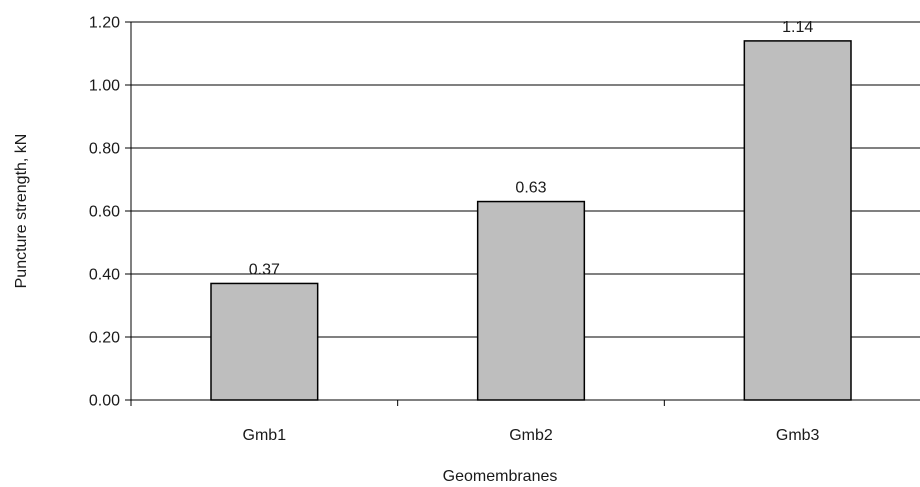  What do you see at coordinates (264, 269) in the screenshot?
I see `data-label-gmb1: 0.37` at bounding box center [264, 269].